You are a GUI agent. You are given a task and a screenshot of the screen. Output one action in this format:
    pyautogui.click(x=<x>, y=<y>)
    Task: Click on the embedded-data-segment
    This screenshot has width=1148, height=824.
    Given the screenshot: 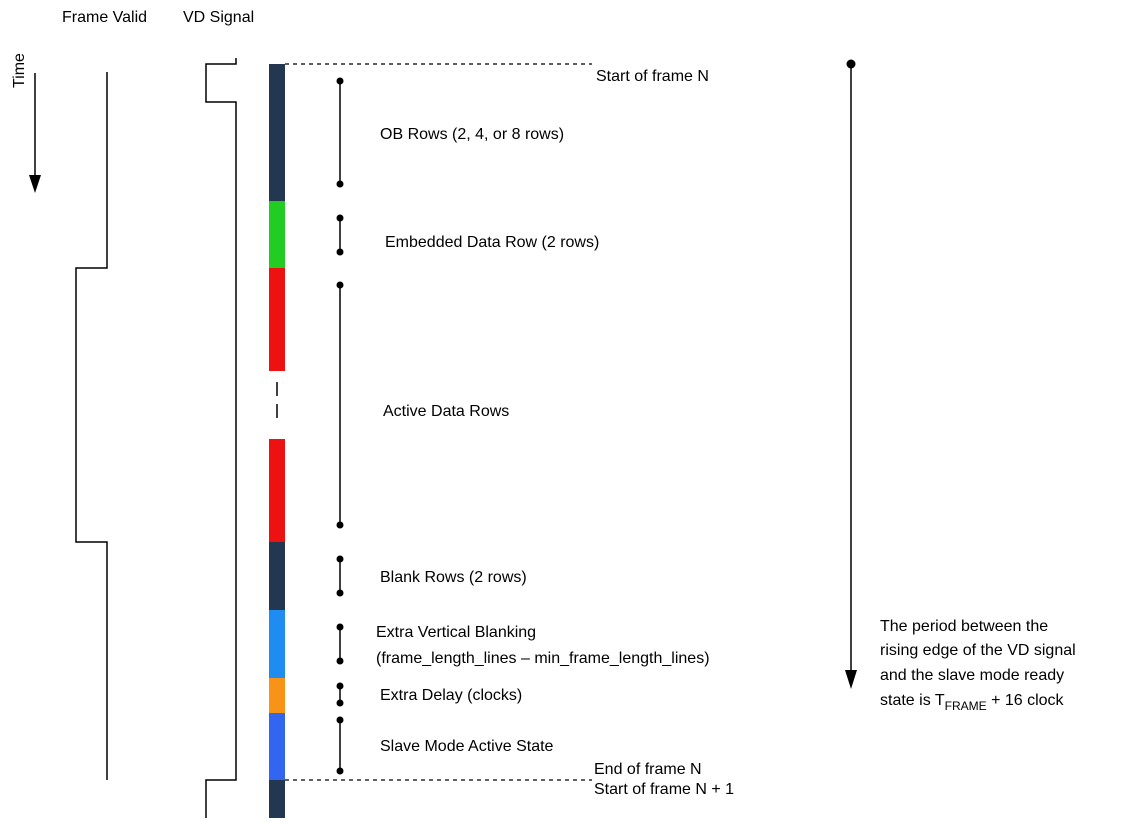 What is the action you would take?
    pyautogui.click(x=277, y=234)
    